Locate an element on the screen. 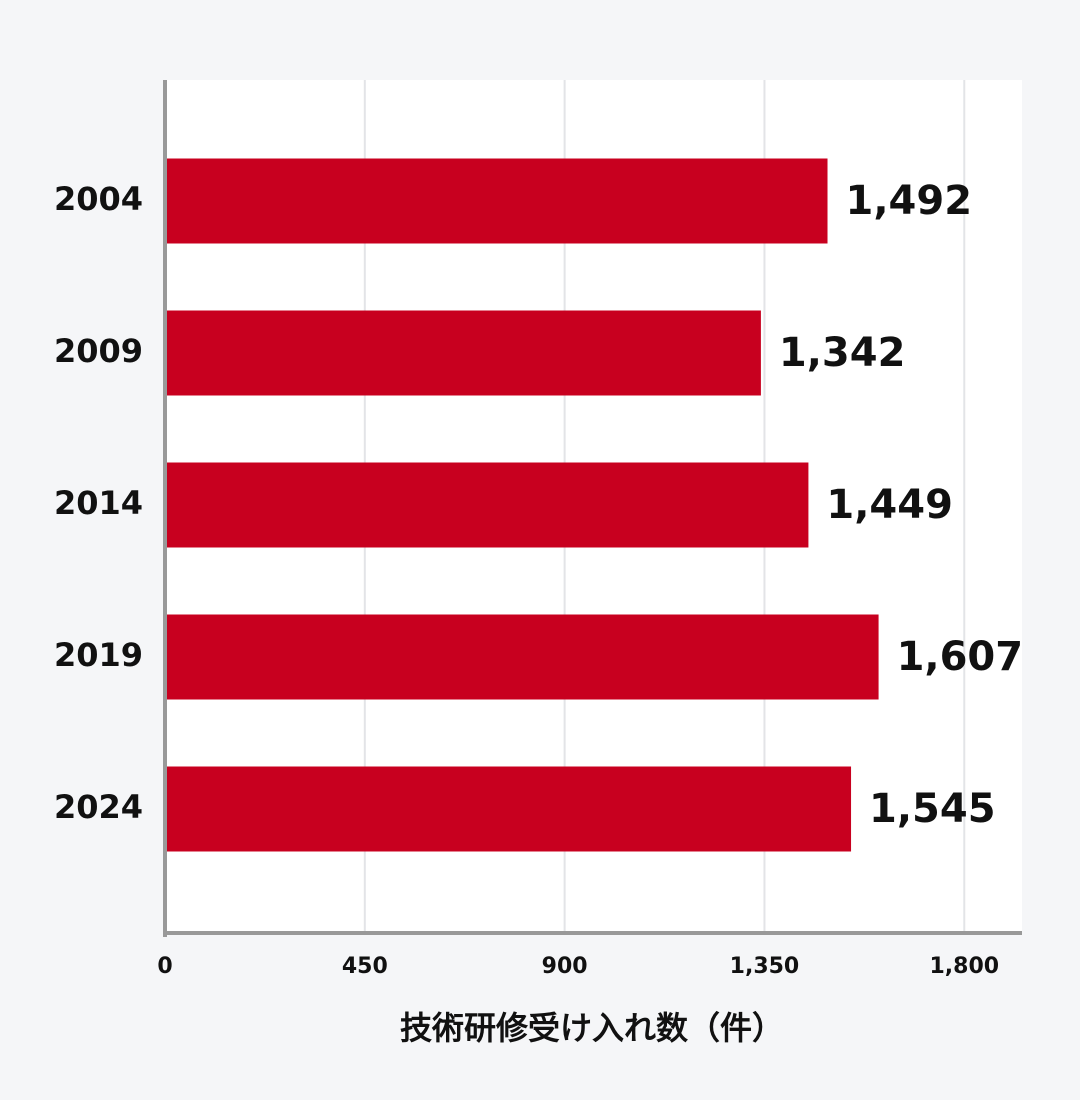 The height and width of the screenshot is (1100, 1080). x-tick-label: 450 is located at coordinates (365, 966).